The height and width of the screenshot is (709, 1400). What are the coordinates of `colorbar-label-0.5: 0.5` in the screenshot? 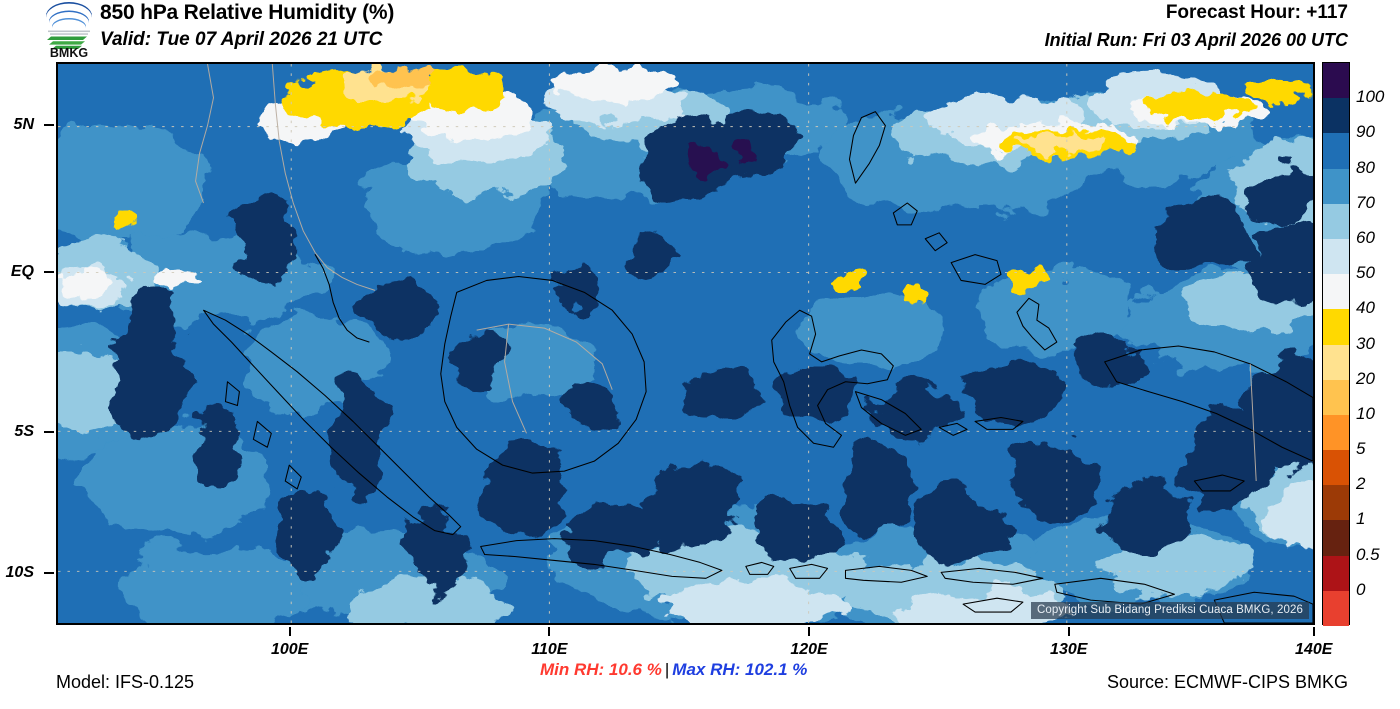 It's located at (1368, 554).